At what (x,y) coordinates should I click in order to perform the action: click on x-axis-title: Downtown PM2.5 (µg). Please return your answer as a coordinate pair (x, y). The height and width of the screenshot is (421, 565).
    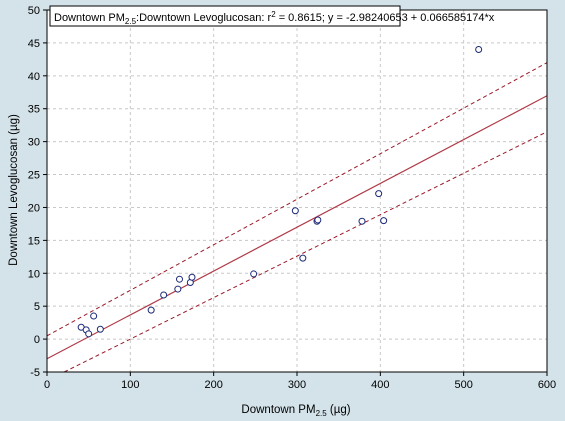
    Looking at the image, I should click on (295, 411).